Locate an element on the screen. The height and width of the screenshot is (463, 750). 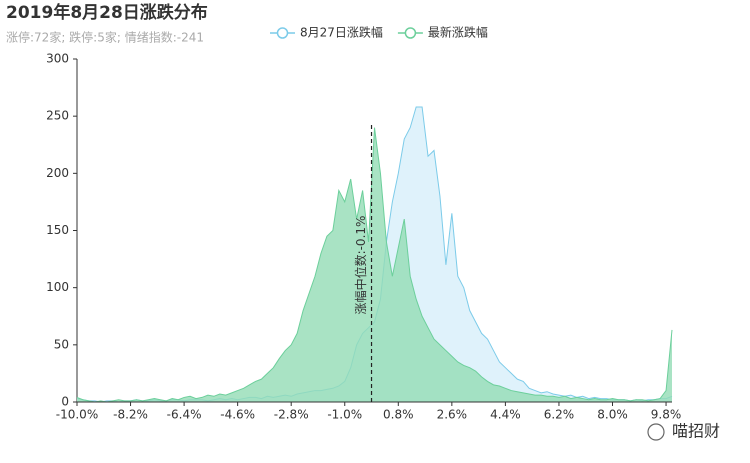
x-tick-label: 2.6% is located at coordinates (452, 415).